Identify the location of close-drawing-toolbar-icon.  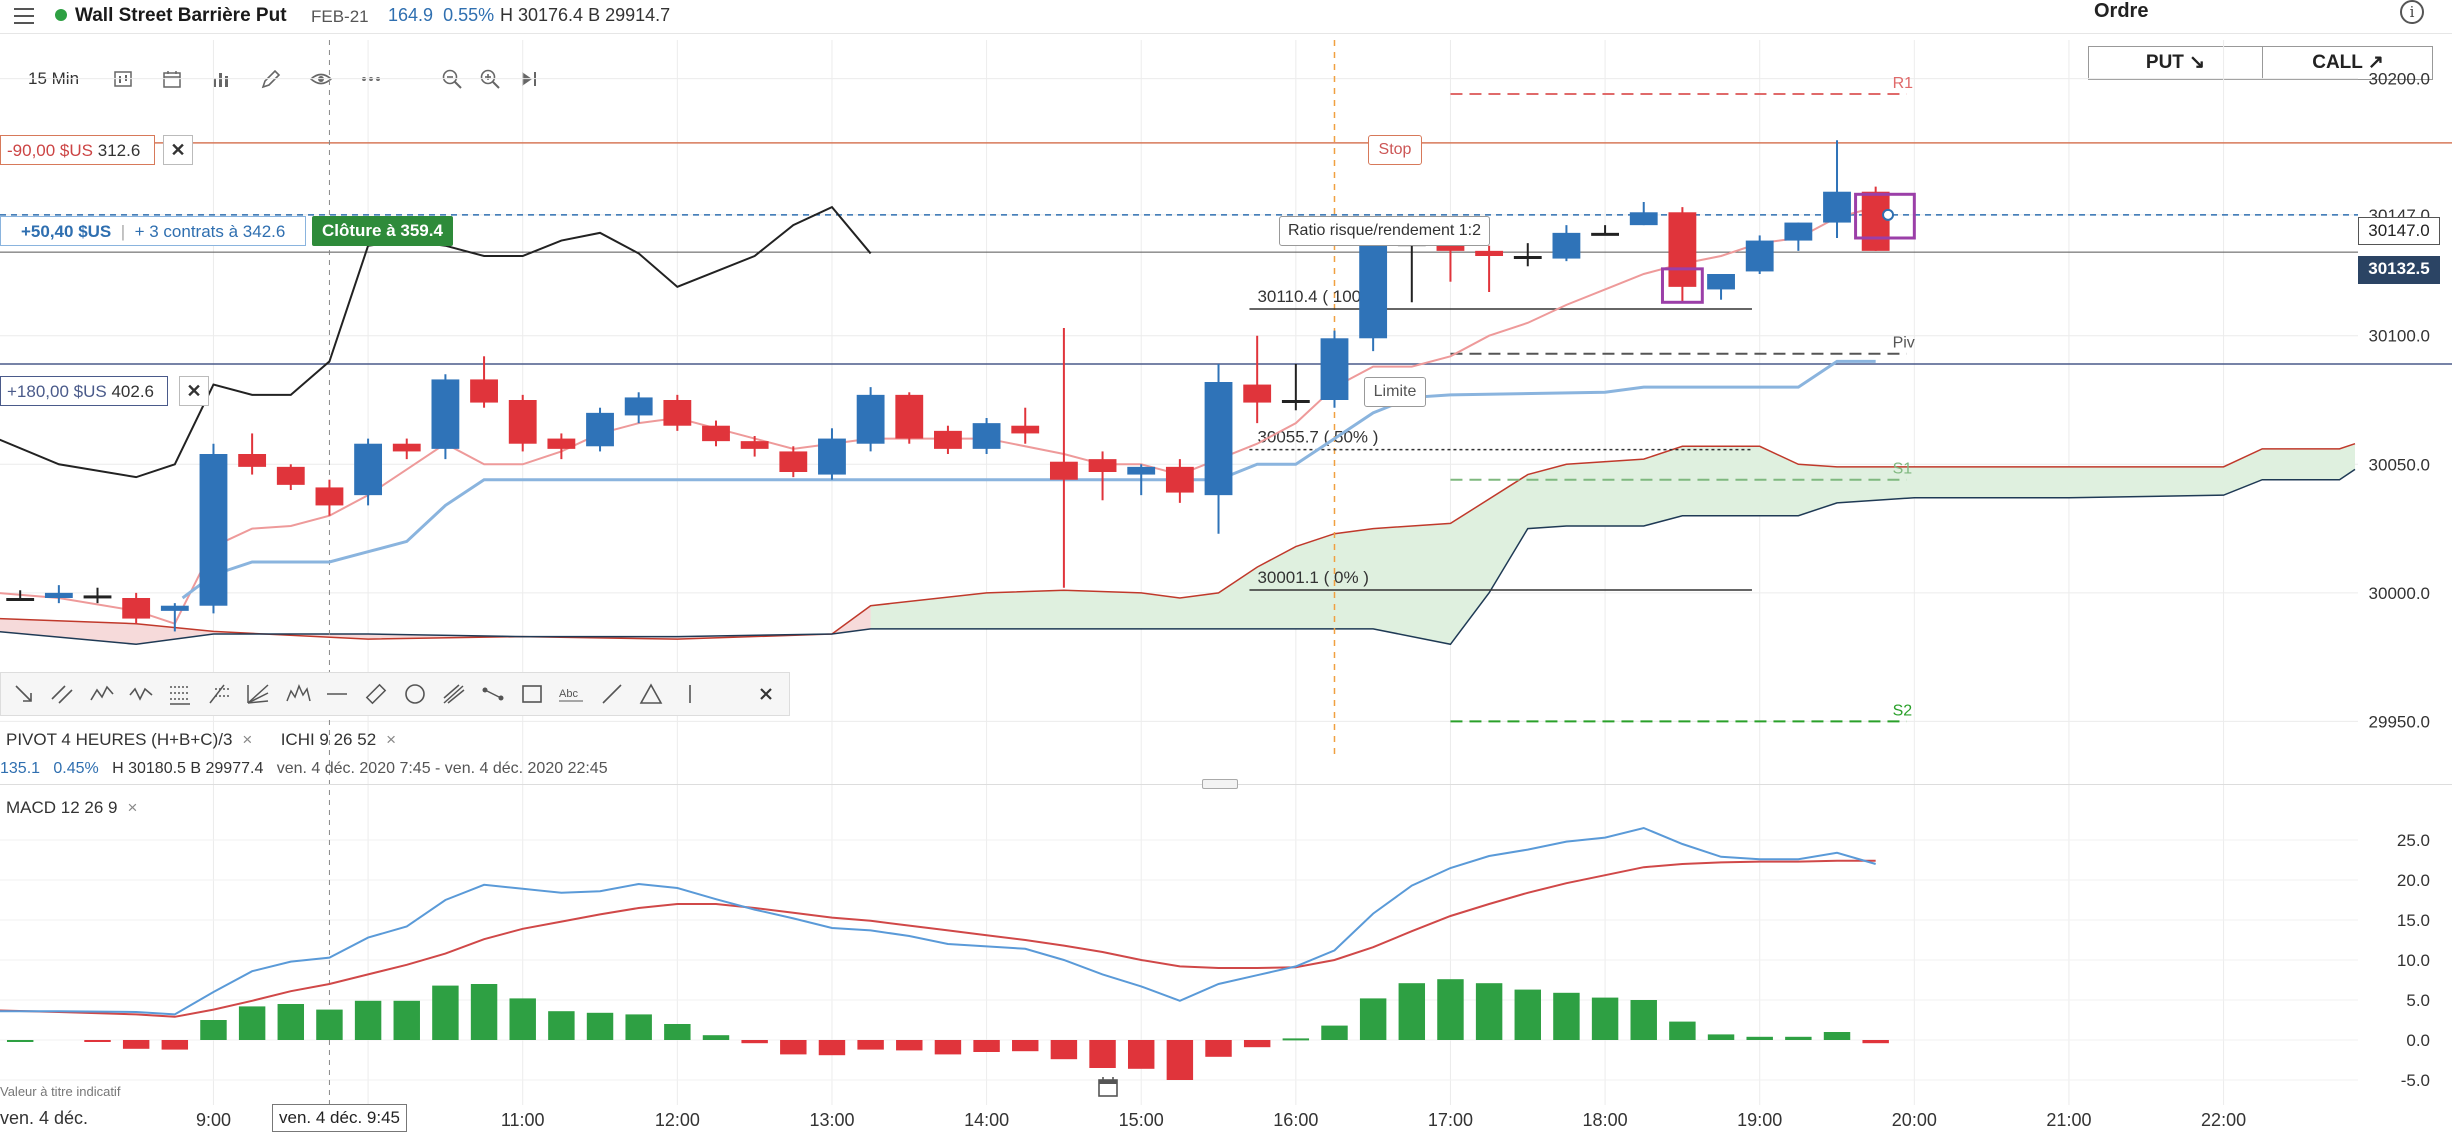
(766, 694).